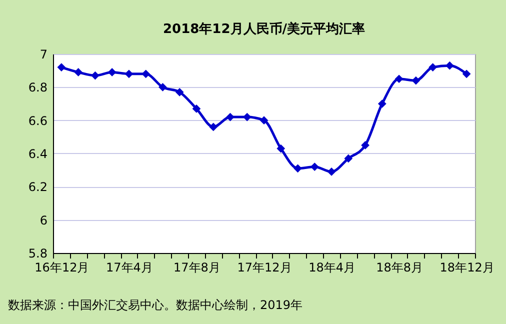 The height and width of the screenshot is (324, 506). What do you see at coordinates (44, 55) in the screenshot?
I see `y-tick-label: 7` at bounding box center [44, 55].